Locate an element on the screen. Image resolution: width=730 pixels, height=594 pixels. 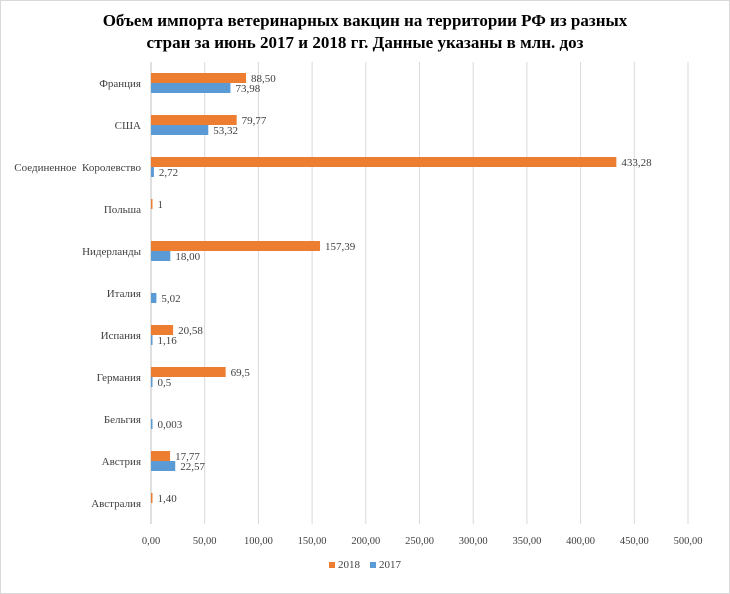
legend-item-2017: 2017 is located at coordinates (385, 565).